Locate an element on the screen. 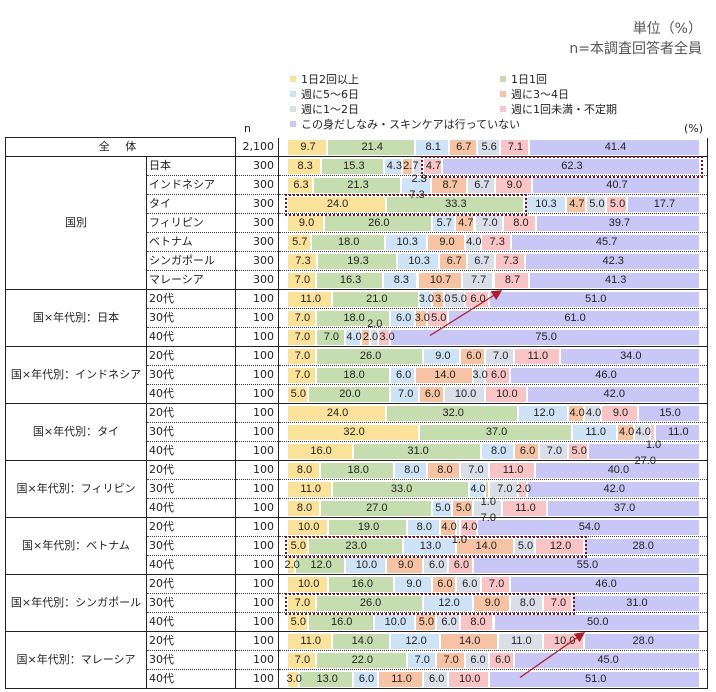  row-label: ベトナム is located at coordinates (191, 242).